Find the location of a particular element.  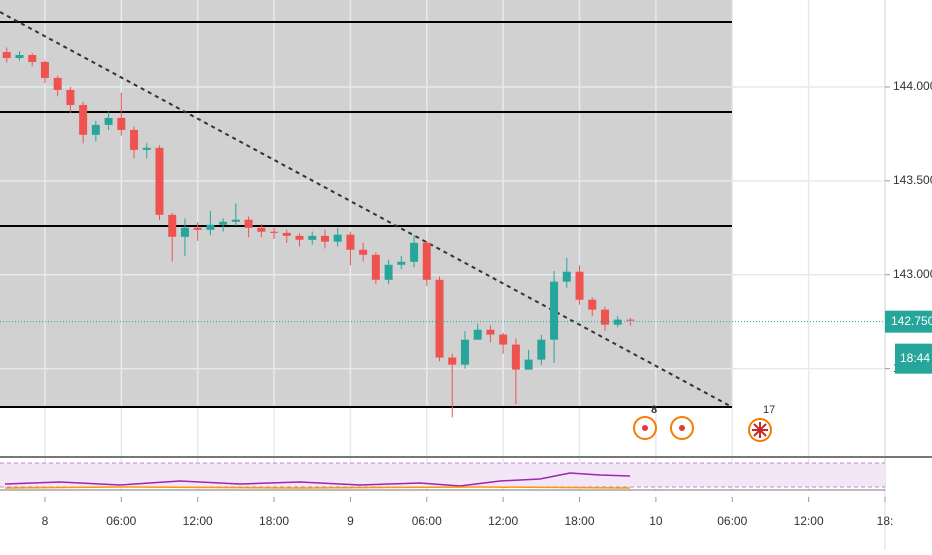

indicator-signal is located at coordinates (317, 487).